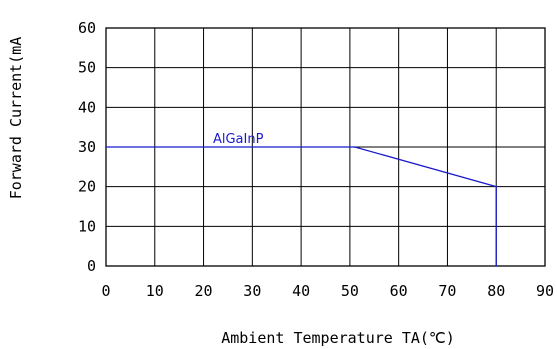  What do you see at coordinates (91, 266) in the screenshot?
I see `y-tick-label: 0` at bounding box center [91, 266].